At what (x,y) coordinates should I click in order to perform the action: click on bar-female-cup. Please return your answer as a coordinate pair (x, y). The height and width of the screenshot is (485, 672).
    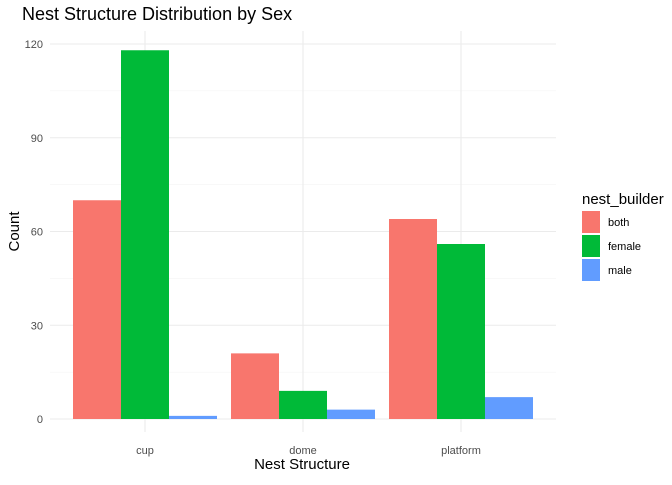
    Looking at the image, I should click on (145, 234).